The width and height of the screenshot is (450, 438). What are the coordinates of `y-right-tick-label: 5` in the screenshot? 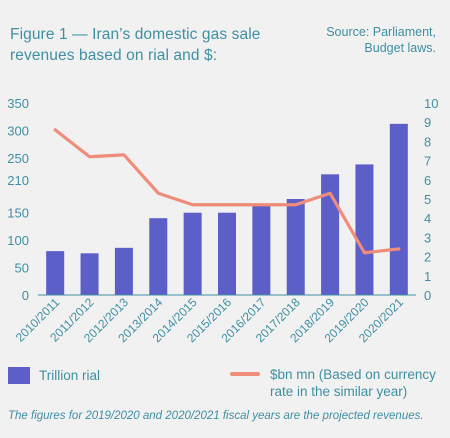 It's located at (427, 199).